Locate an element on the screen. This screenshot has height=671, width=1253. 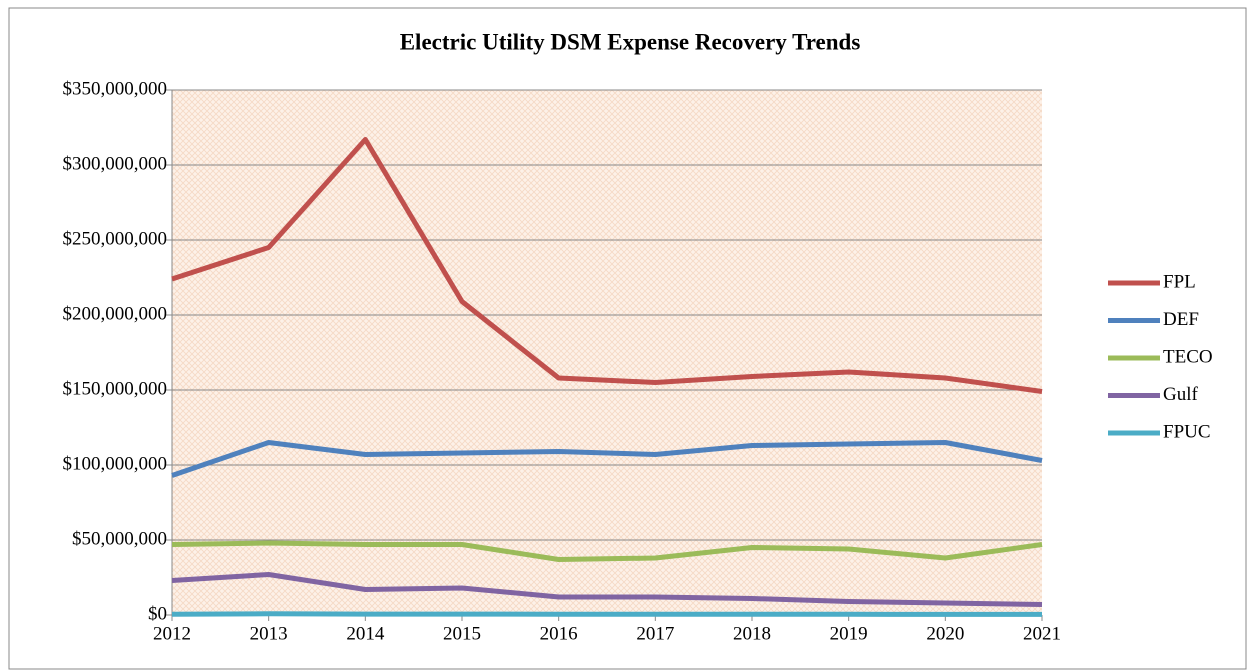
x-tick-label: 2016 is located at coordinates (559, 633).